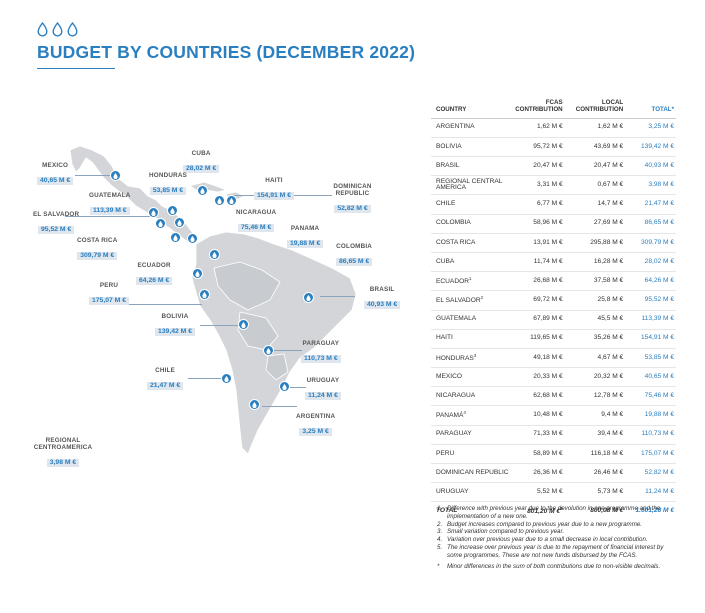 The height and width of the screenshot is (613, 705). I want to click on cell-country: CUBA, so click(471, 262).